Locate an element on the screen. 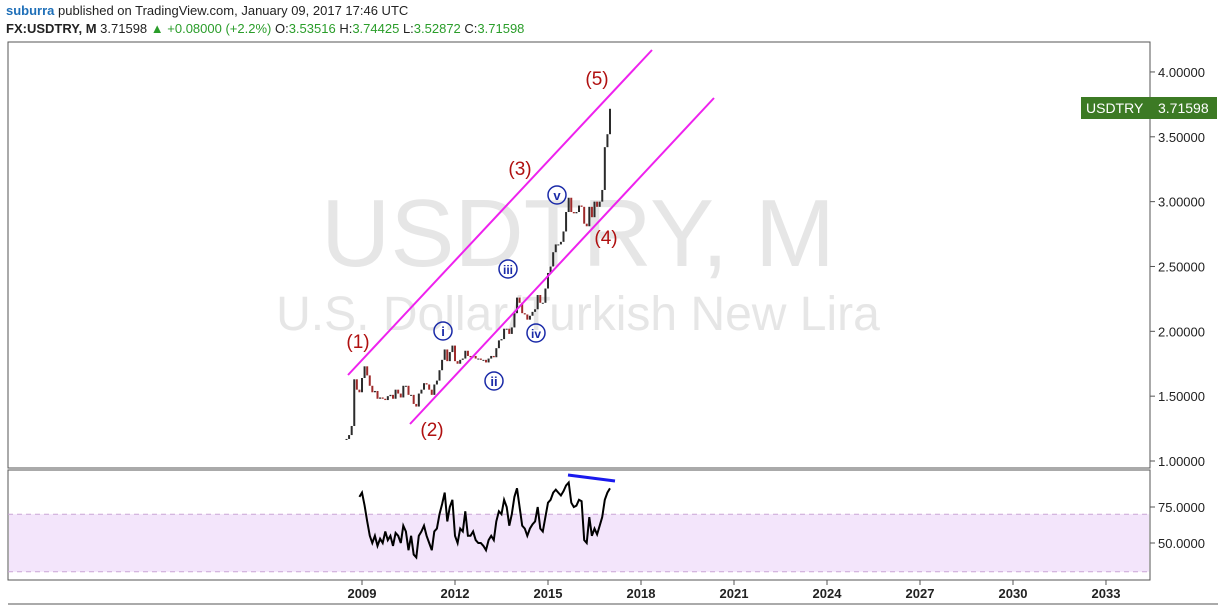 The height and width of the screenshot is (612, 1221). y-tick-label: 2.00000 is located at coordinates (1181, 331).